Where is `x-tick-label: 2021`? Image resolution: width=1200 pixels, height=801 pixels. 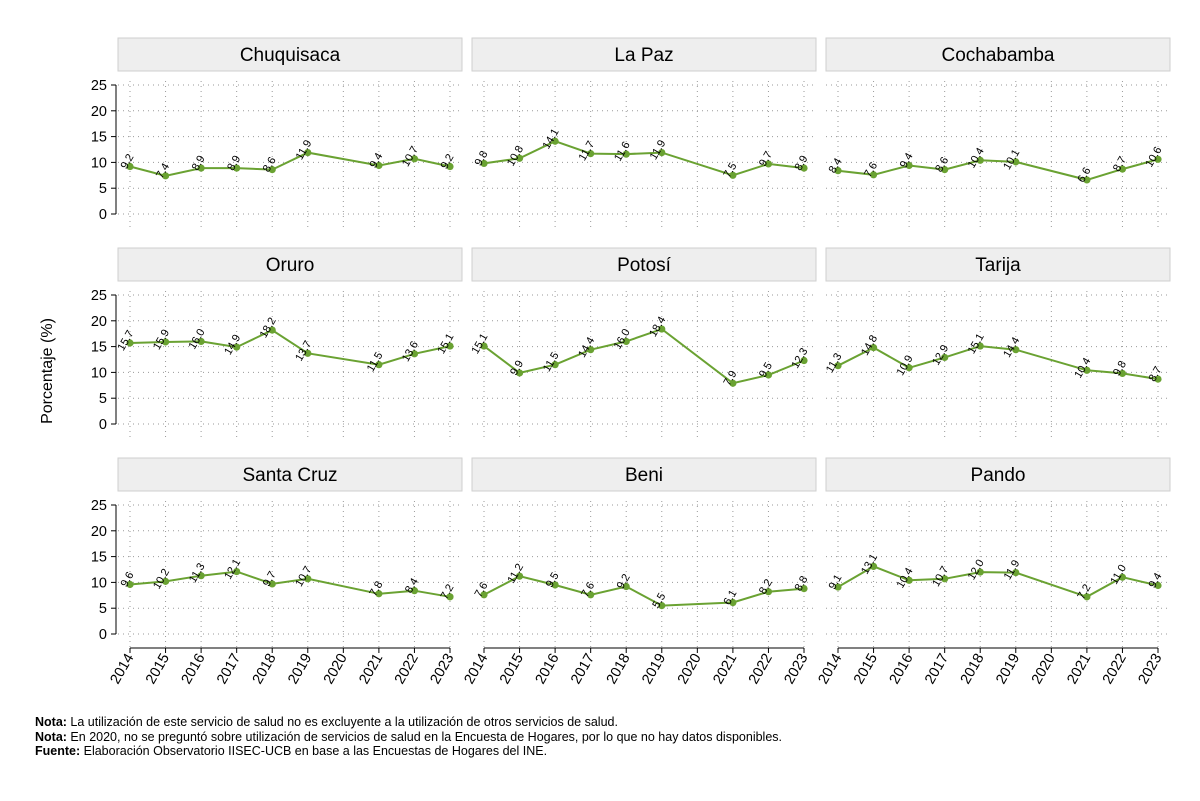
x-tick-label: 2021 is located at coordinates (371, 669).